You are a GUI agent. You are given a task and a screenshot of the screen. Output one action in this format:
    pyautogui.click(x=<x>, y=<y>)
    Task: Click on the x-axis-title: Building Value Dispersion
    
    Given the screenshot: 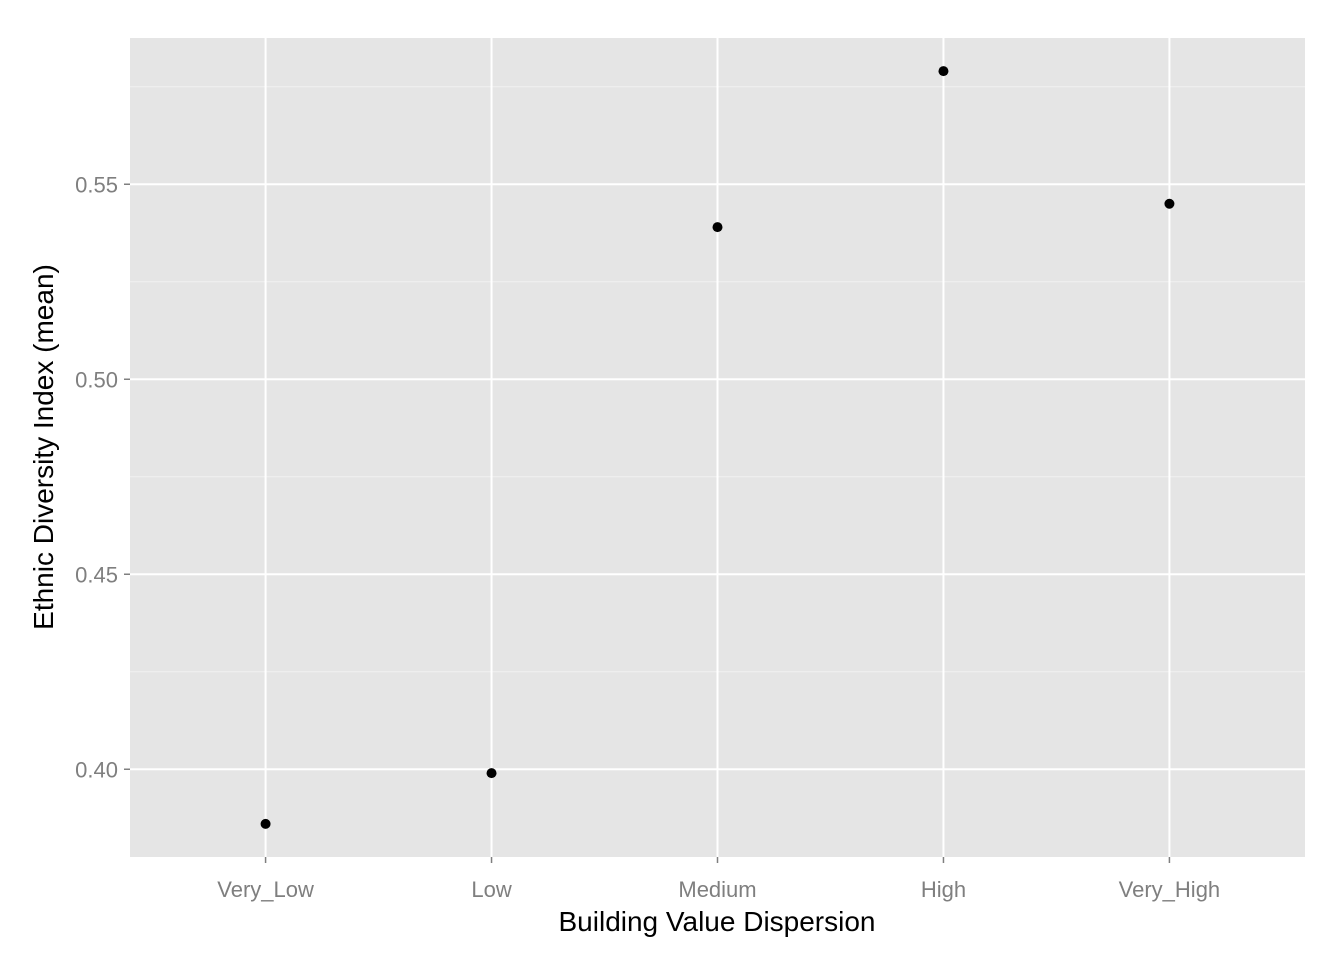 What is the action you would take?
    pyautogui.click(x=717, y=921)
    